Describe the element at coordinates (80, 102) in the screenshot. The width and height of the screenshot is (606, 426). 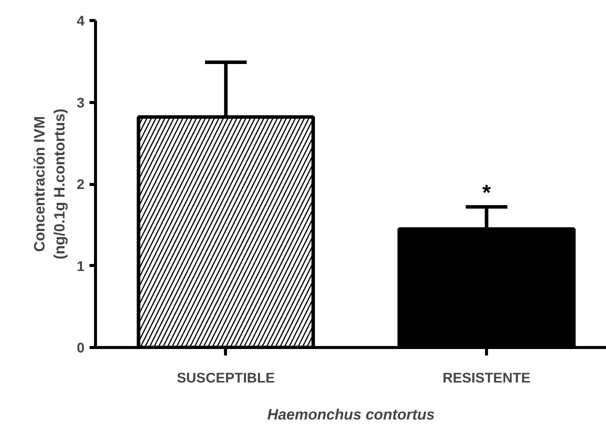
I see `y-tick-label: 3` at that location.